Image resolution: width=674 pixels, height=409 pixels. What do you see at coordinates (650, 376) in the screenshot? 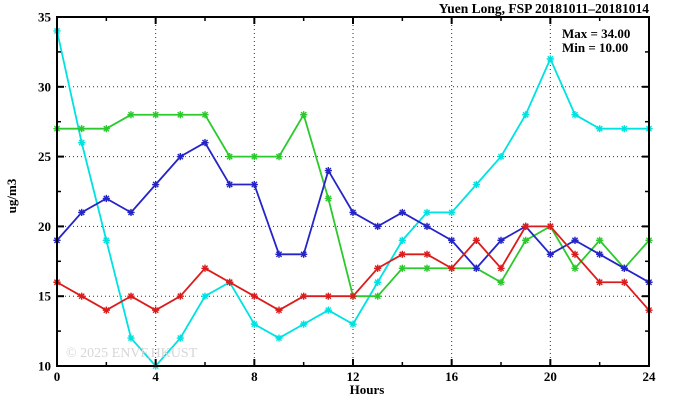
I see `x-tick-label: 24` at bounding box center [650, 376].